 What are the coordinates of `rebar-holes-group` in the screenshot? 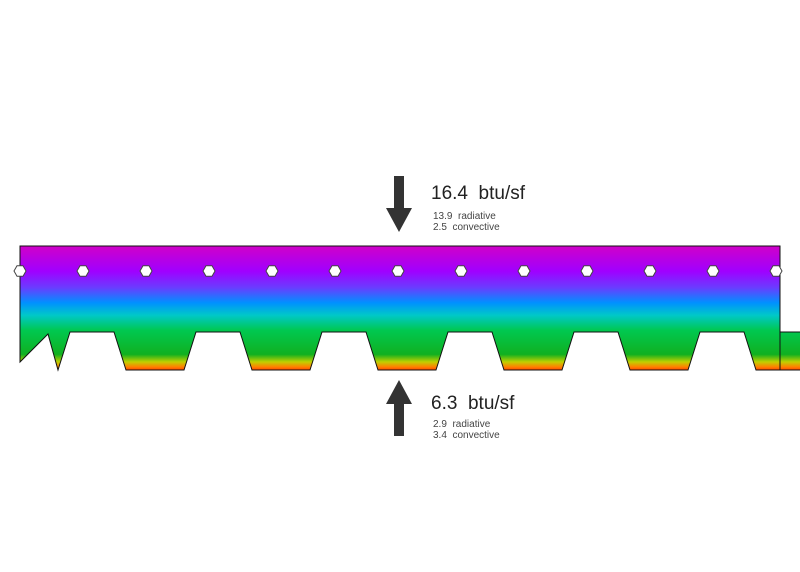 It's located at (398, 271).